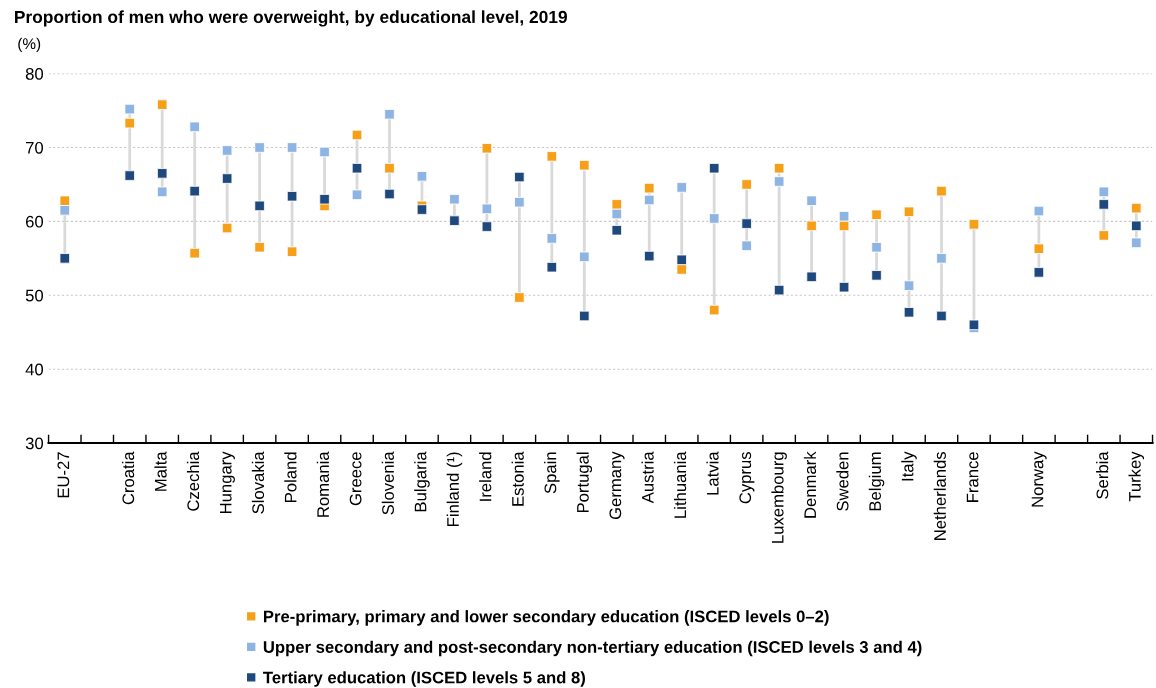  What do you see at coordinates (617, 485) in the screenshot?
I see `x-tick-label: Germany` at bounding box center [617, 485].